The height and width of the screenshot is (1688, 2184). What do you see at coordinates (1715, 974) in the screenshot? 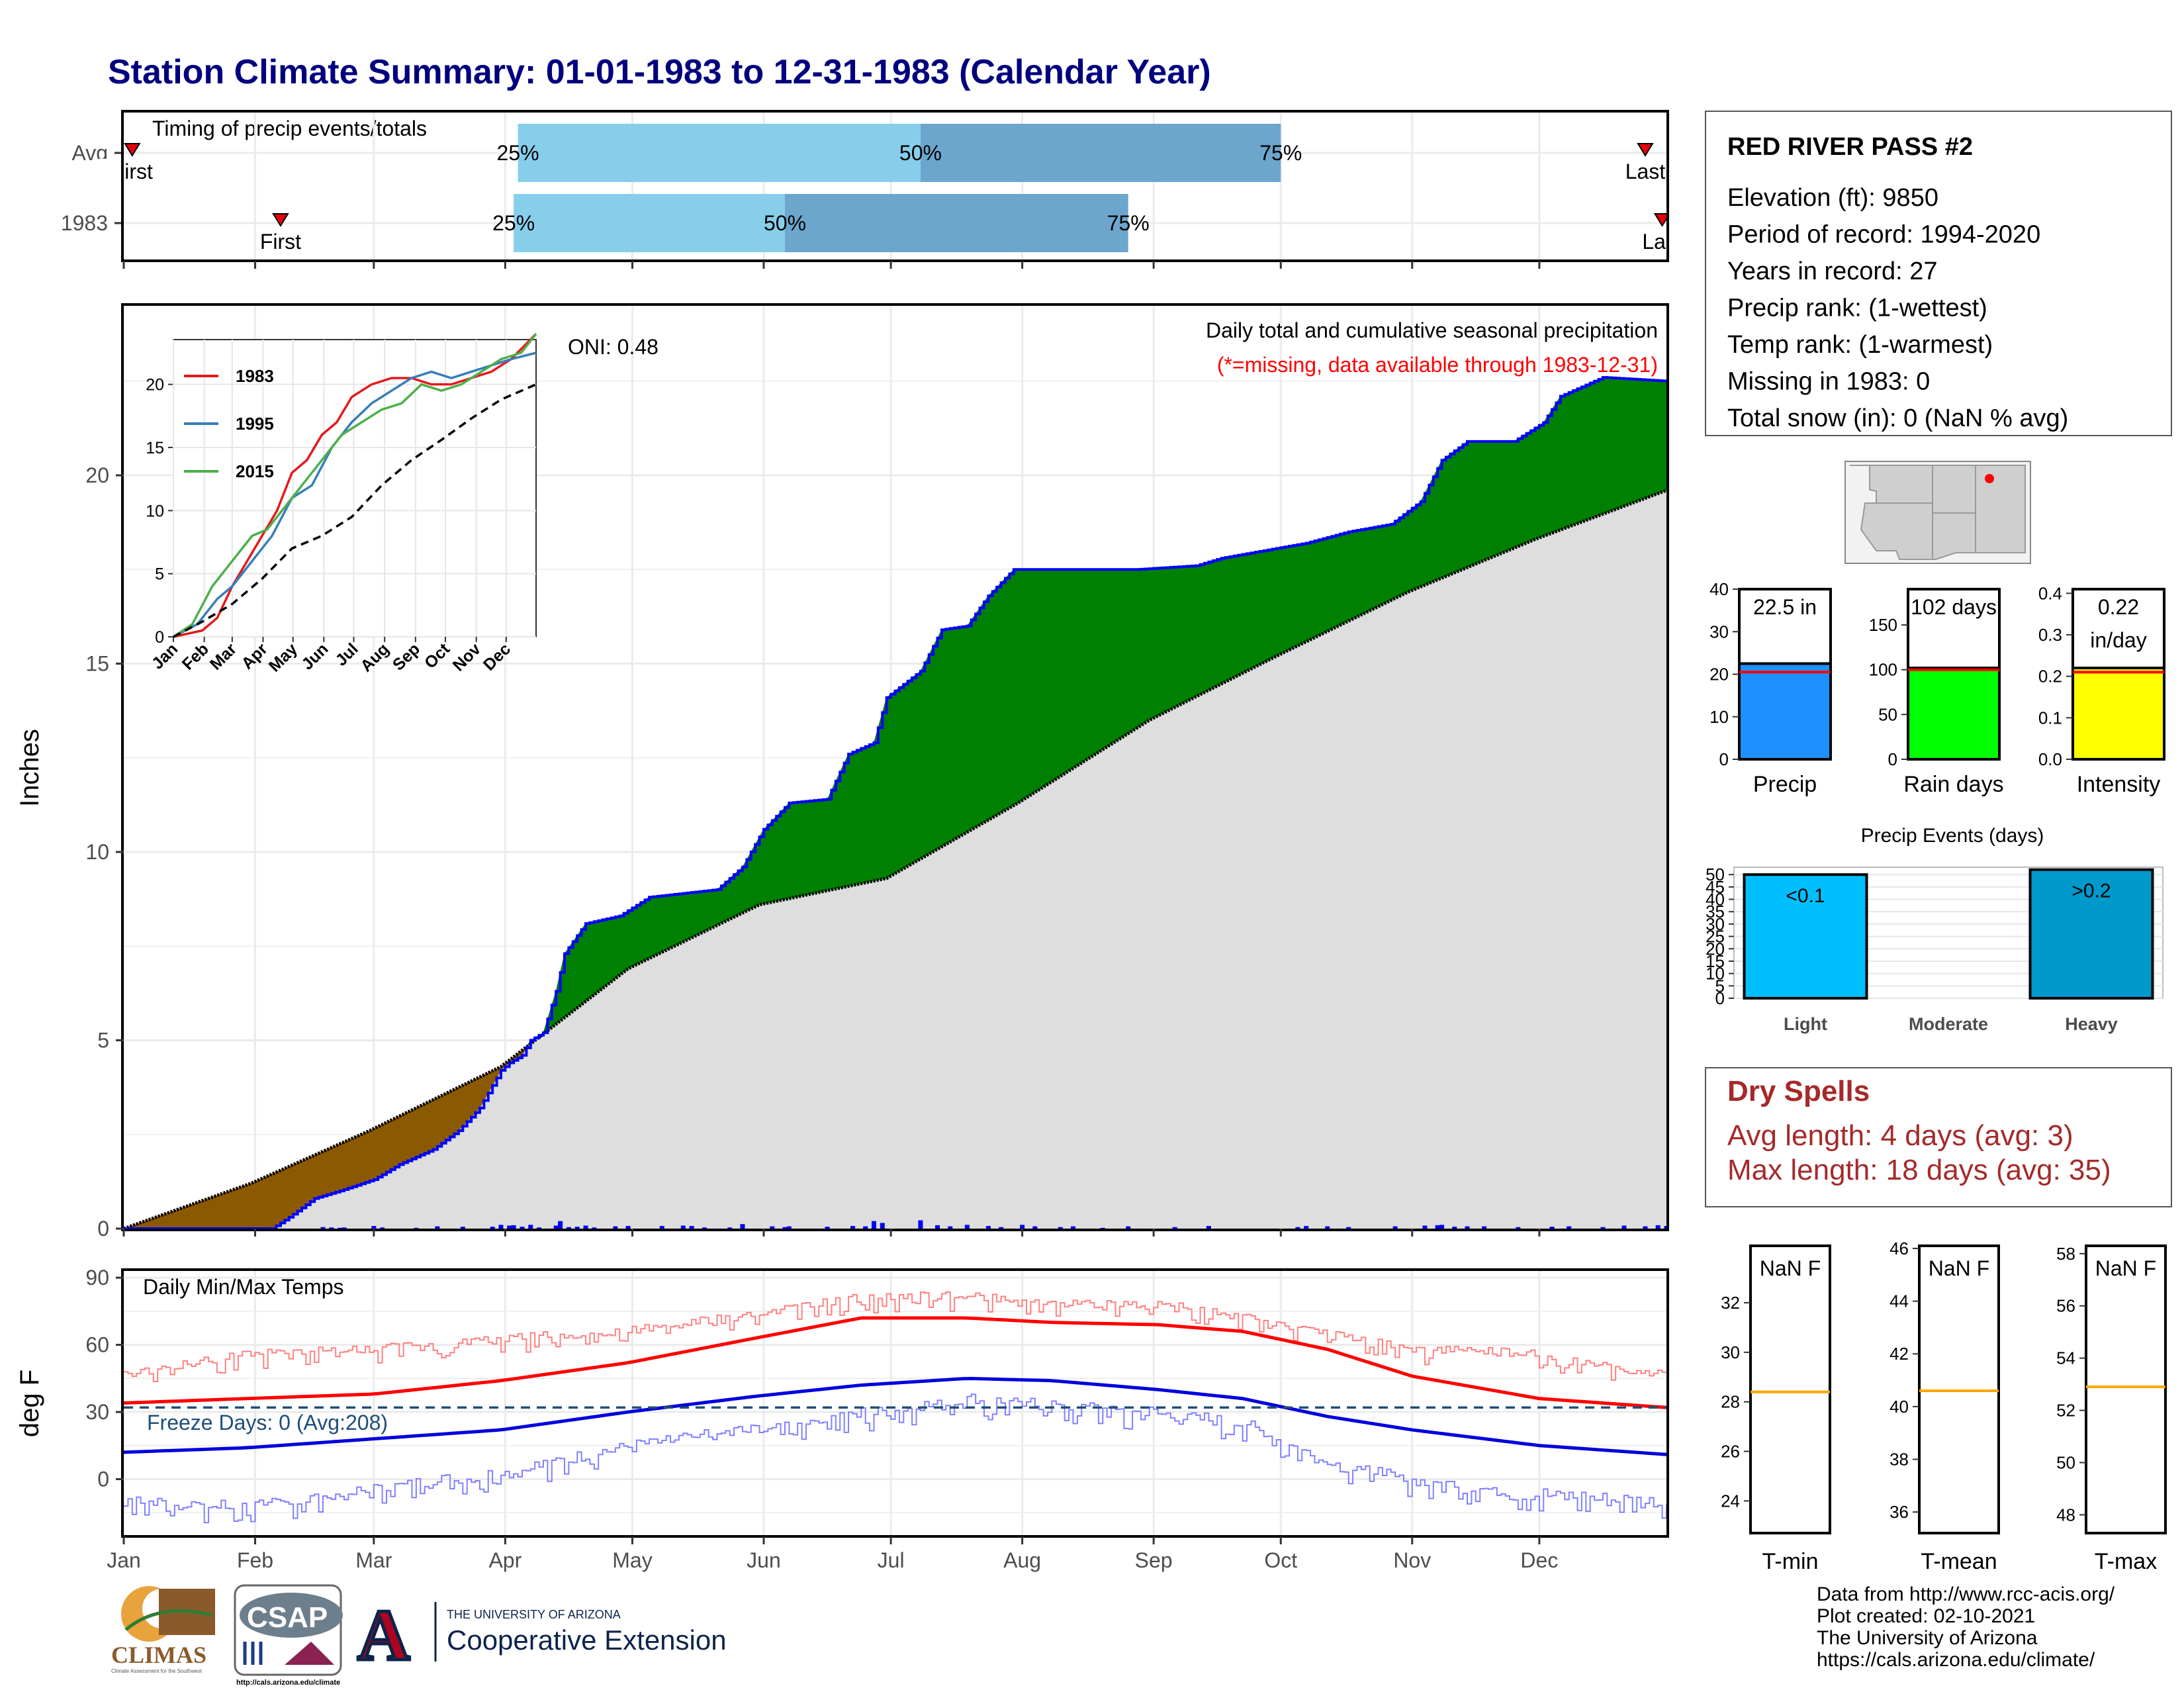
I see `events-ytick-label: 10` at bounding box center [1715, 974].